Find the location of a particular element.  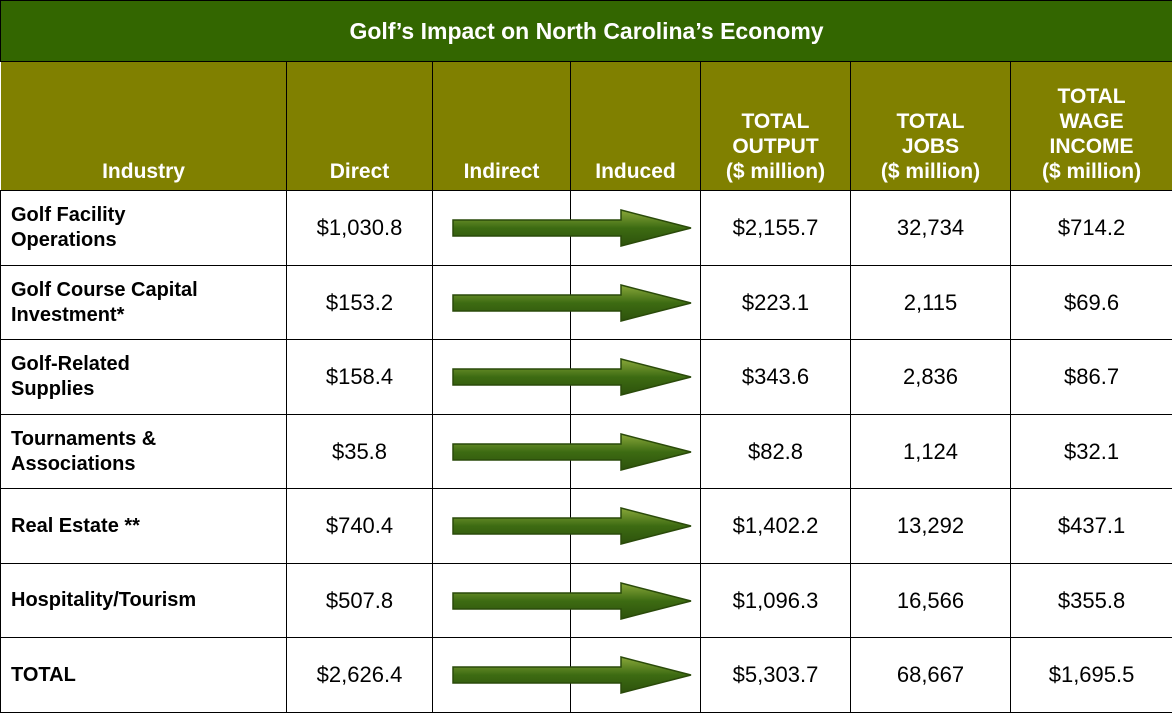

output-cell: $223.1 is located at coordinates (776, 303).